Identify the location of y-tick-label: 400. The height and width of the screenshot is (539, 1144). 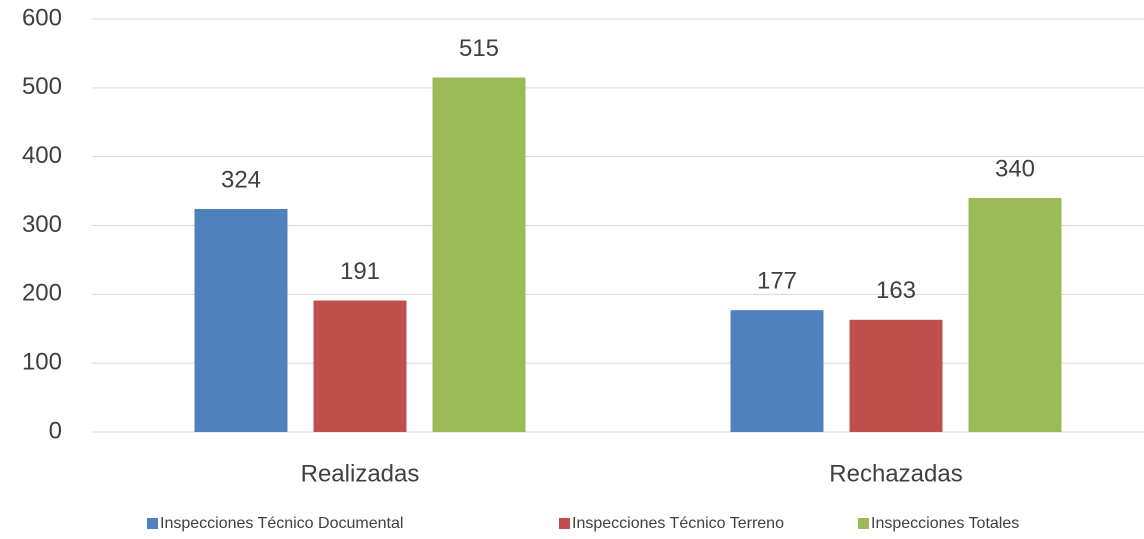
(42, 155).